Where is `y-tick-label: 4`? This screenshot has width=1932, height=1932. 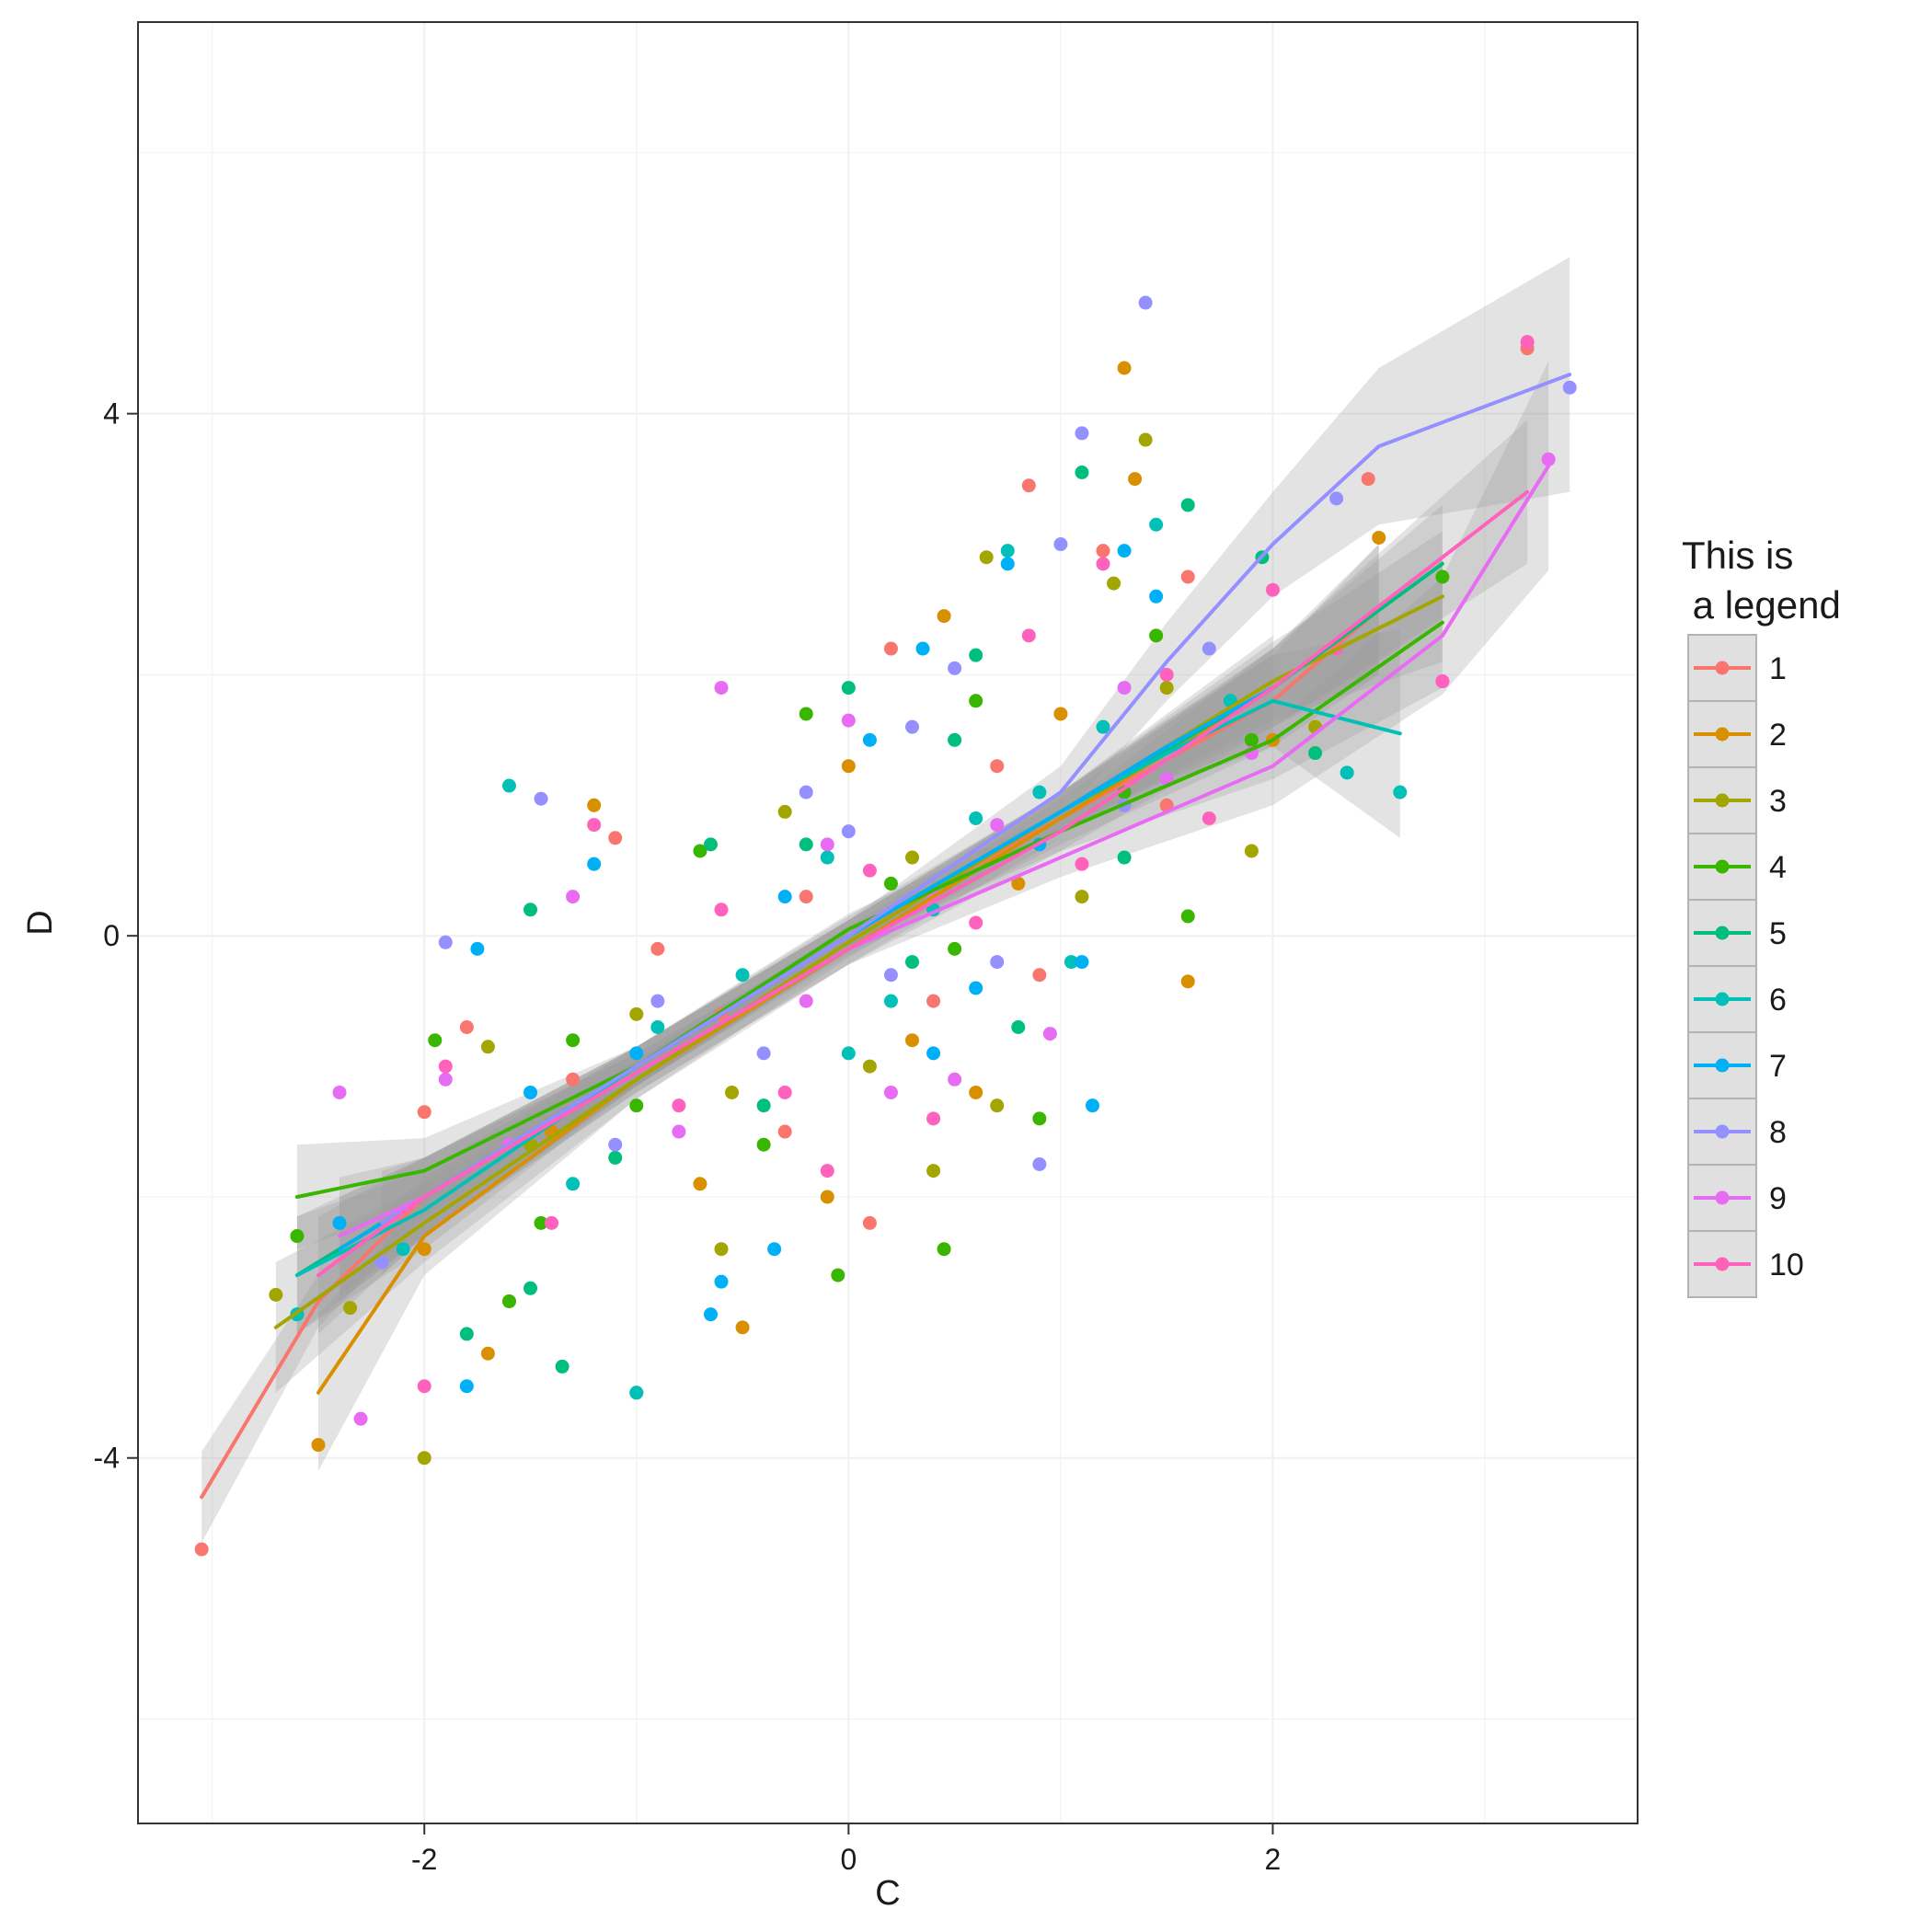
y-tick-label: 4 is located at coordinates (111, 414).